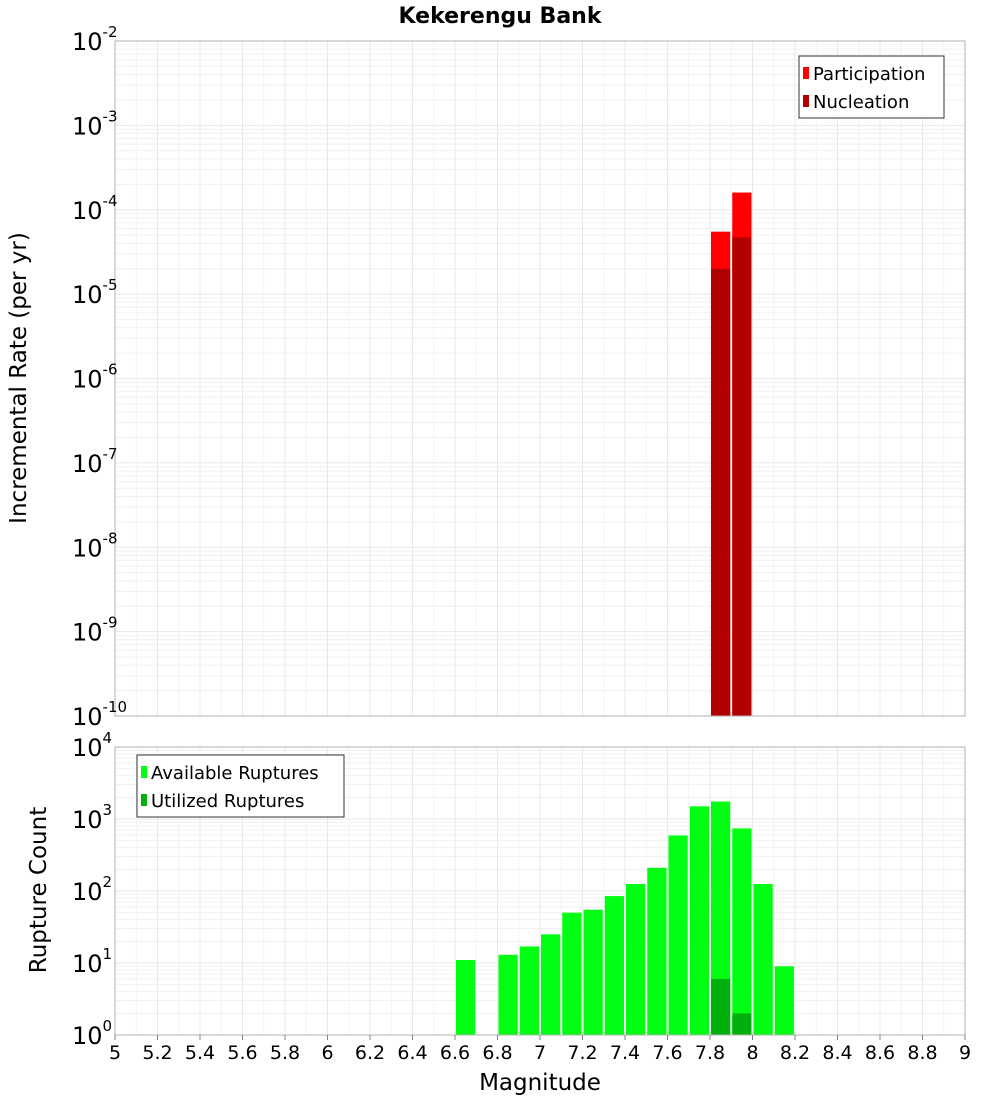 This screenshot has width=1000, height=1100. I want to click on x-tick-label: 8, so click(752, 1053).